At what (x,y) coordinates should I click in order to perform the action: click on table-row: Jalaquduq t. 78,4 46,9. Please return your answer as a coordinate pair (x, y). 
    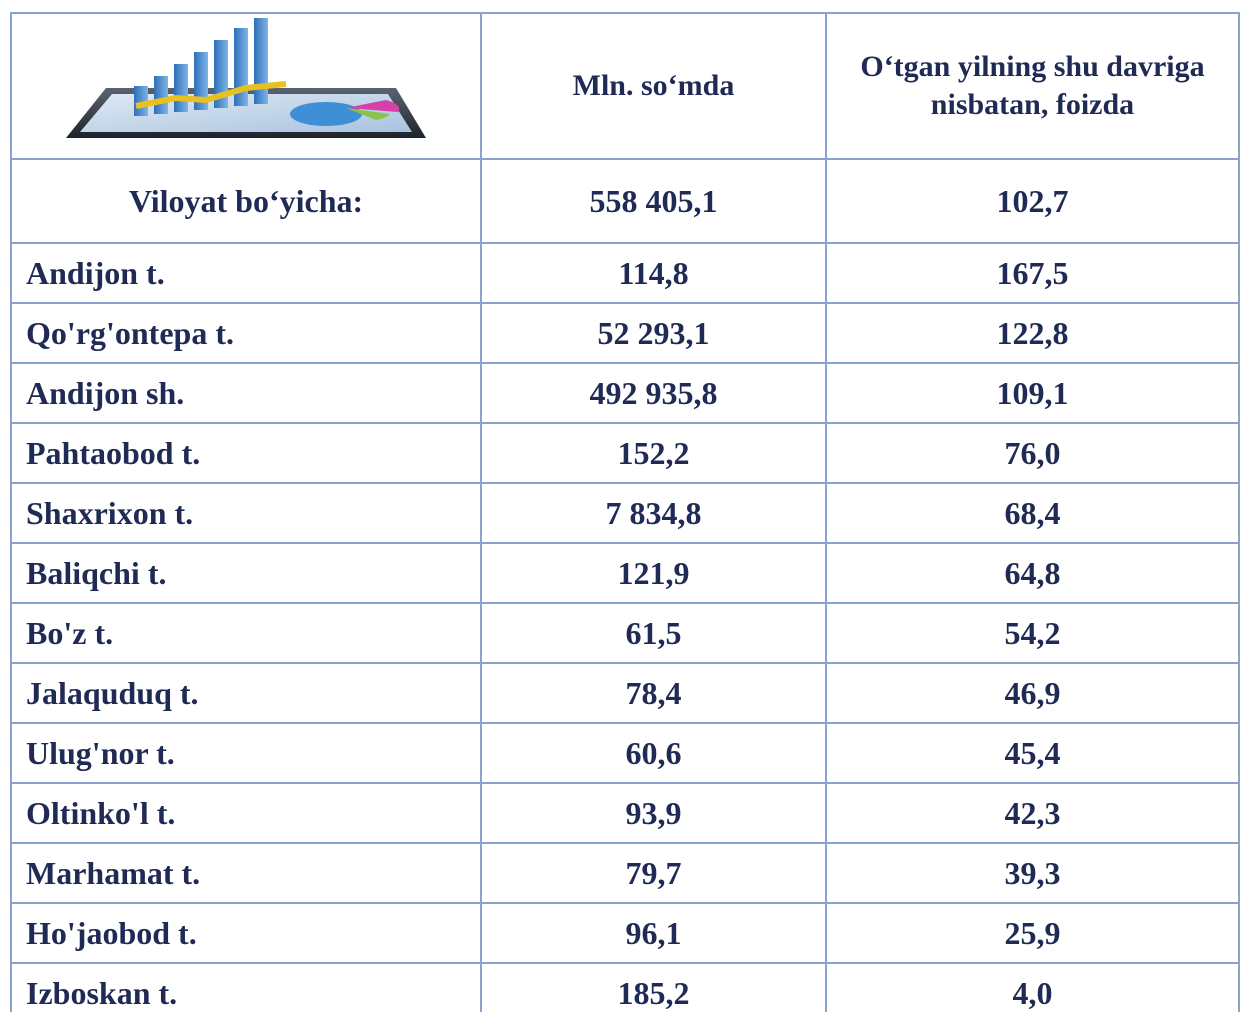
    Looking at the image, I should click on (625, 693).